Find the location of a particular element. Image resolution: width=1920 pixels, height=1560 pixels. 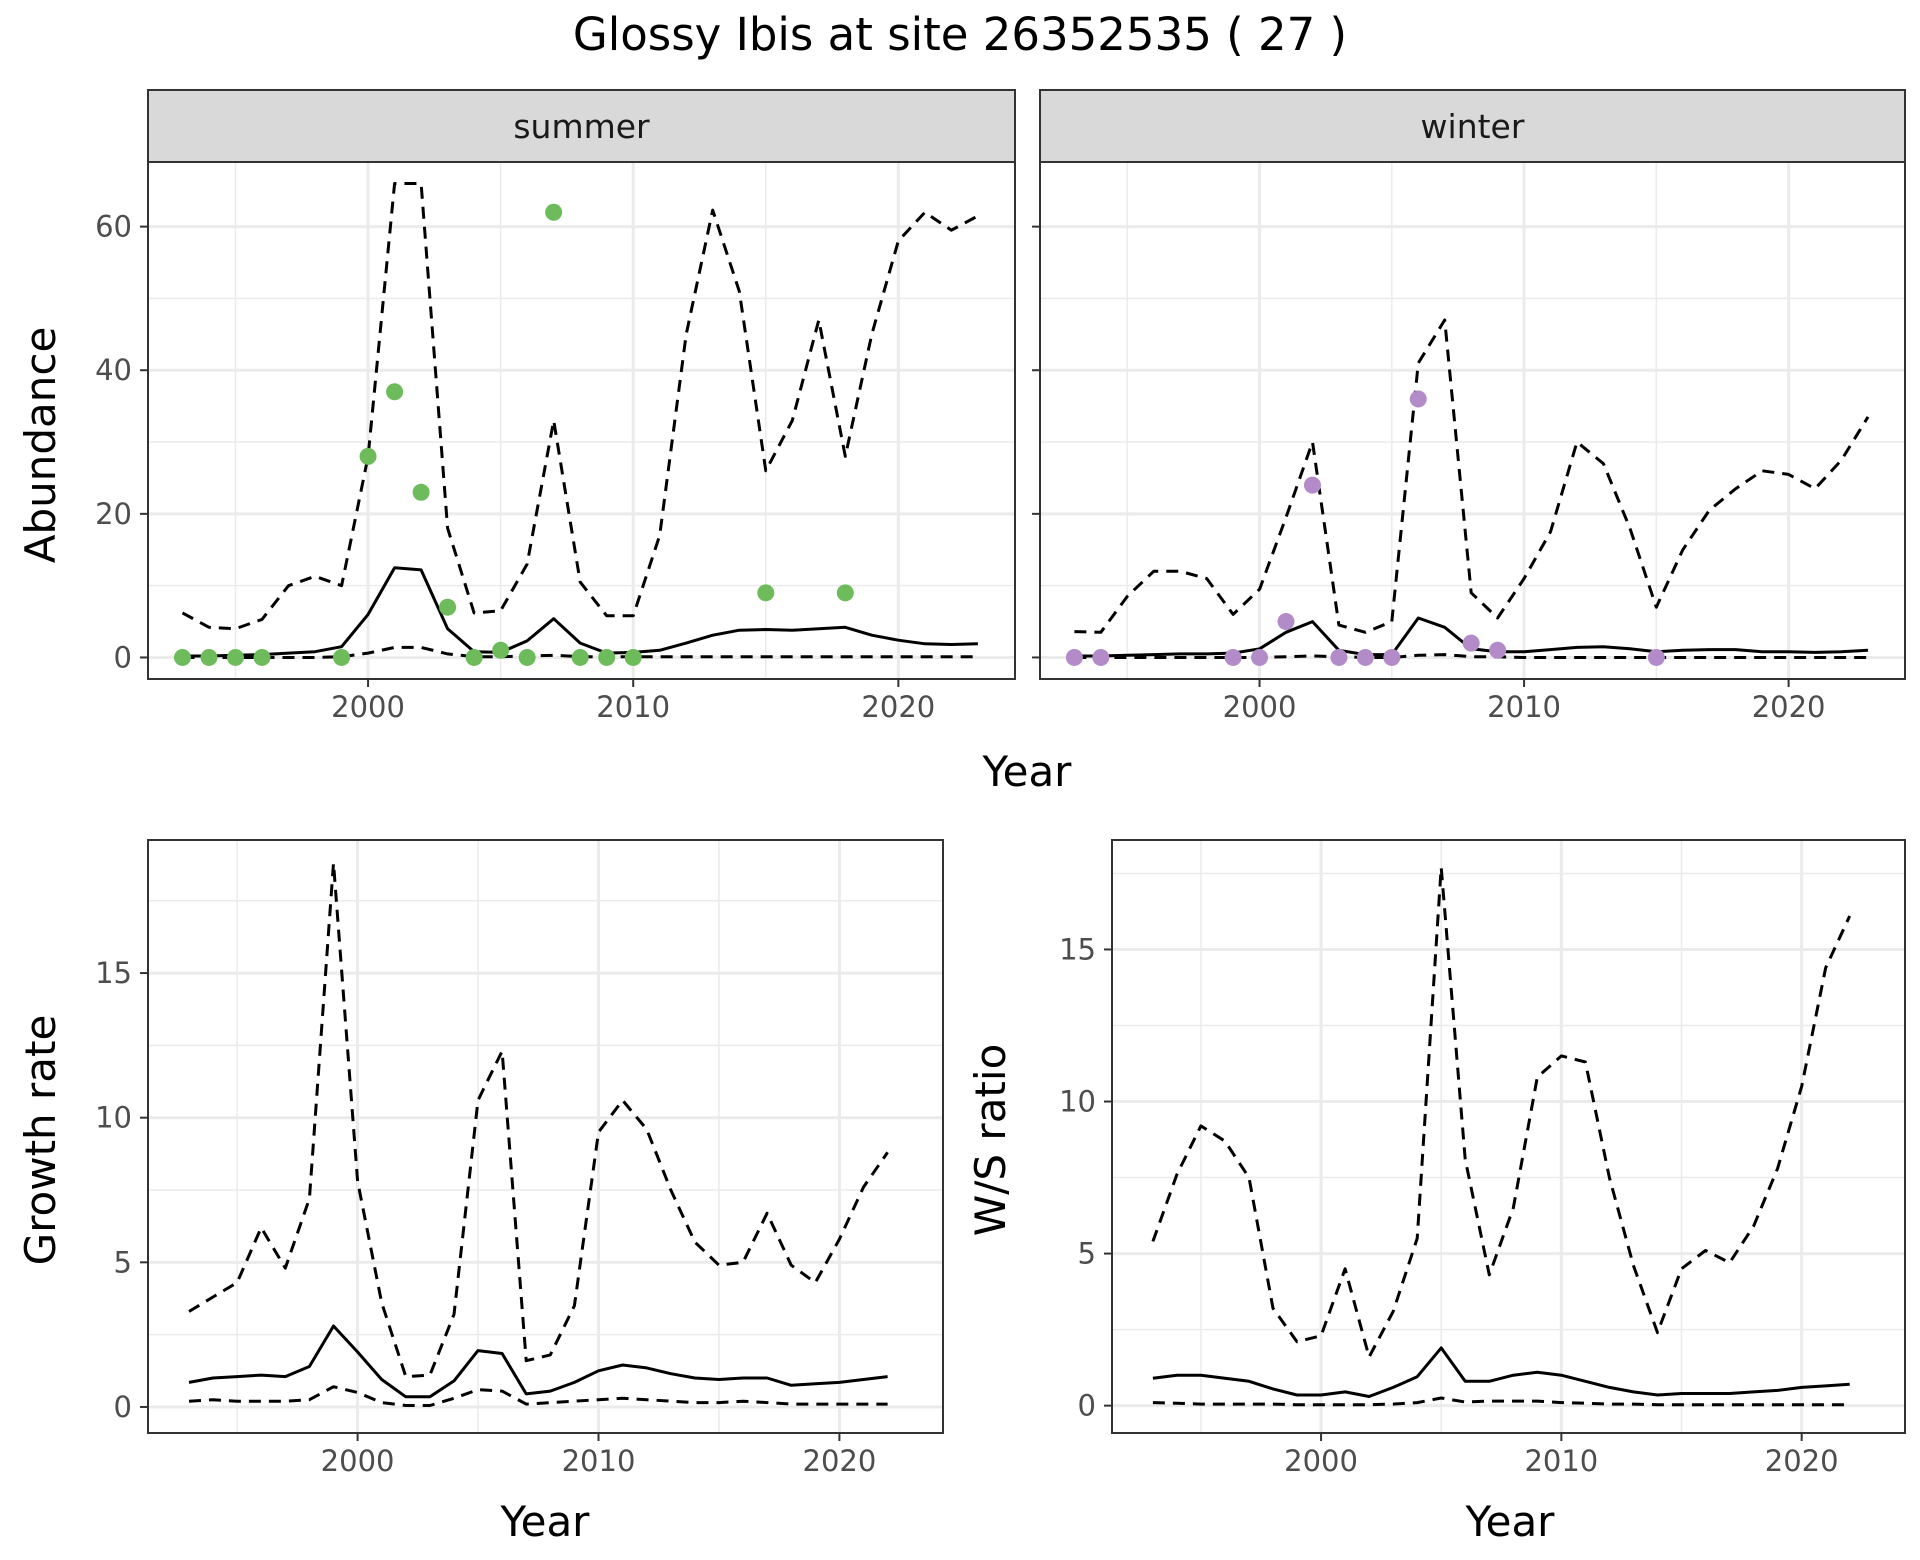

y-axis-title-ws: W/S ratio is located at coordinates (990, 1140).